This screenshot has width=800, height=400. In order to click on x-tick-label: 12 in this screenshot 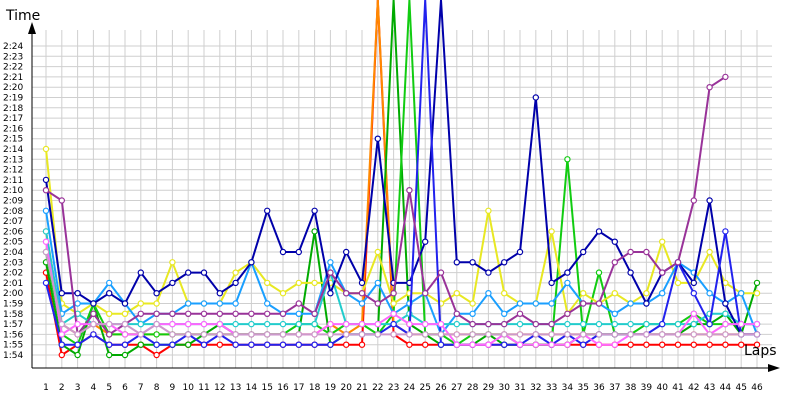, I will do `click(219, 388)`.